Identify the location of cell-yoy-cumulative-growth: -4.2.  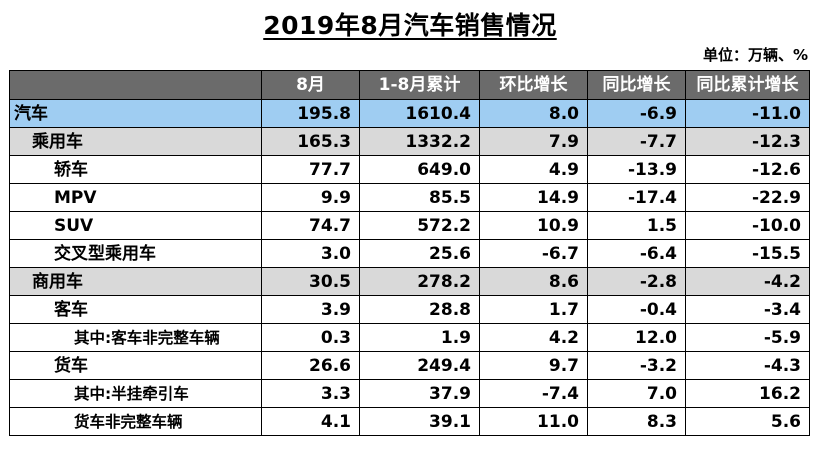
(747, 281).